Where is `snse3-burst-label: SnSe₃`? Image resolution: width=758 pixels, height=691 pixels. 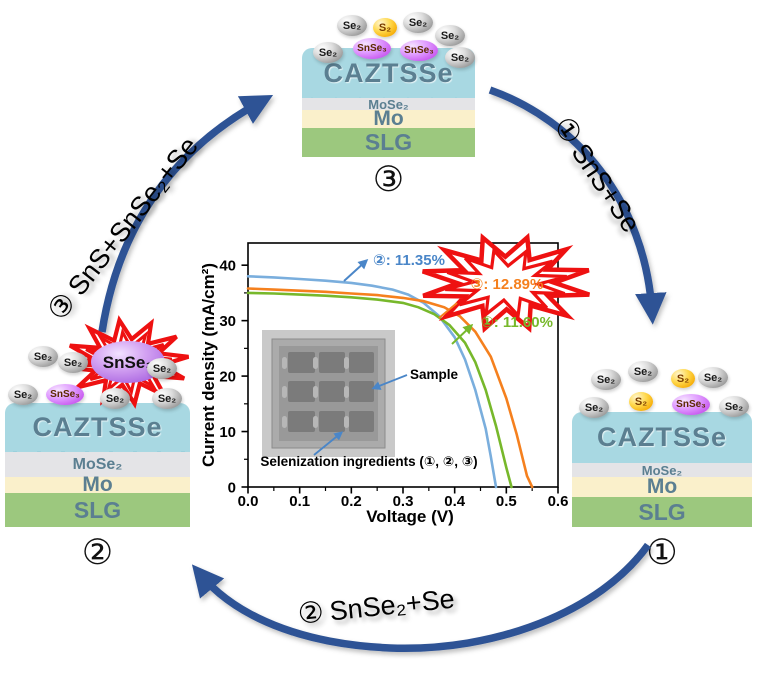
snse3-burst-label: SnSe₃ is located at coordinates (128, 362).